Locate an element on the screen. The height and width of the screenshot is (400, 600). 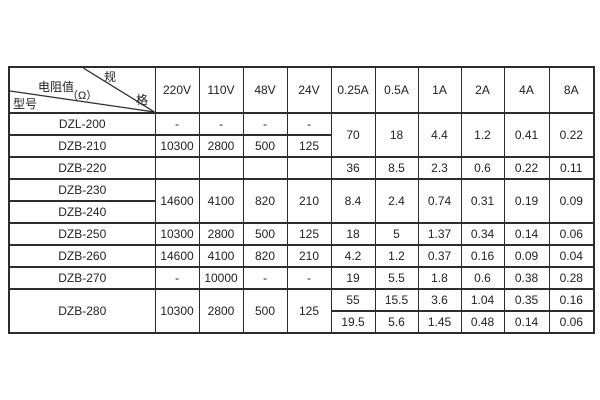
value-cell: 55 is located at coordinates (353, 300).